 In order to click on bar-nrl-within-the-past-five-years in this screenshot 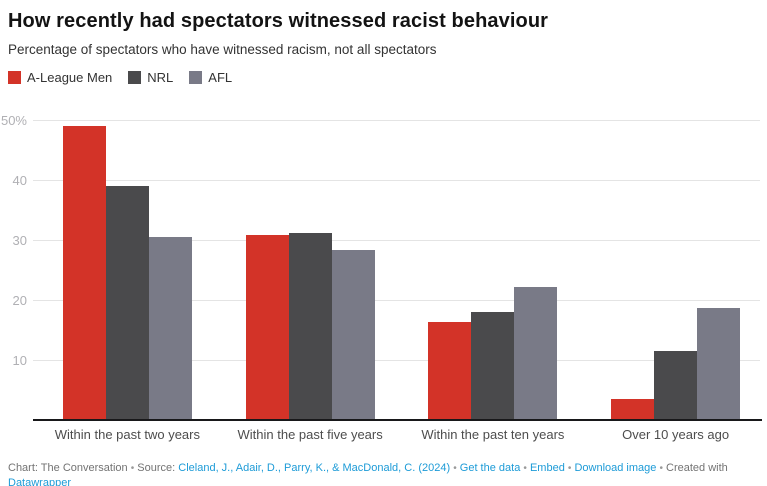, I will do `click(310, 326)`.